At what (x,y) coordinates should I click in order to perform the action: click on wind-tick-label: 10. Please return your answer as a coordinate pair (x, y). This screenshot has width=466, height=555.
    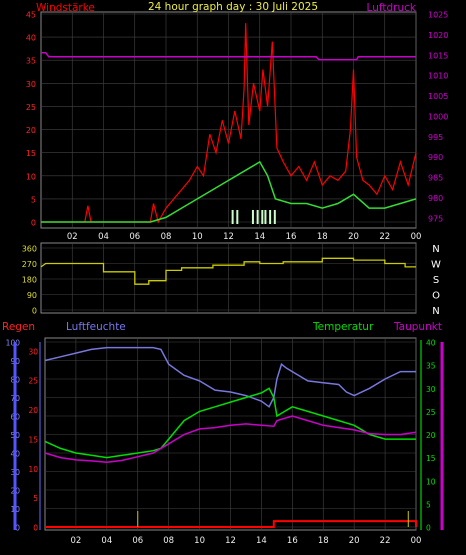
    Looking at the image, I should click on (31, 176).